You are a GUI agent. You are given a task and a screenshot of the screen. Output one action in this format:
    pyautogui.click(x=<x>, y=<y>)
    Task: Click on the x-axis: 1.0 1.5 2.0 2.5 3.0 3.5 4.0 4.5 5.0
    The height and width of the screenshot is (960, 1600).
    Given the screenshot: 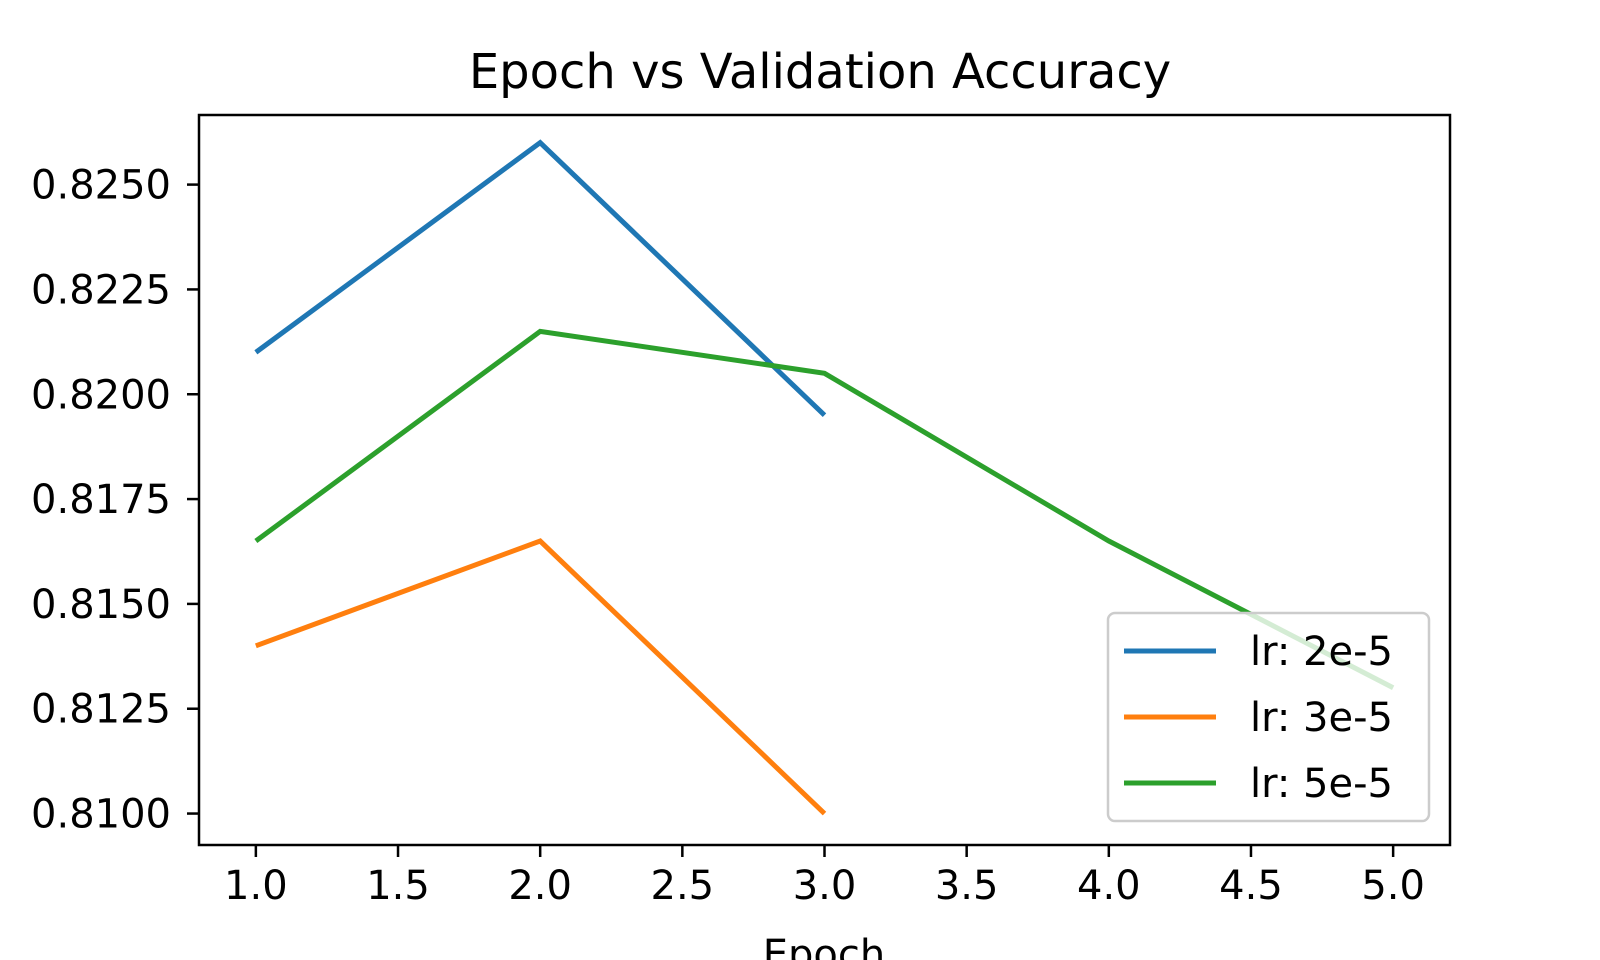 What is the action you would take?
    pyautogui.click(x=824, y=877)
    